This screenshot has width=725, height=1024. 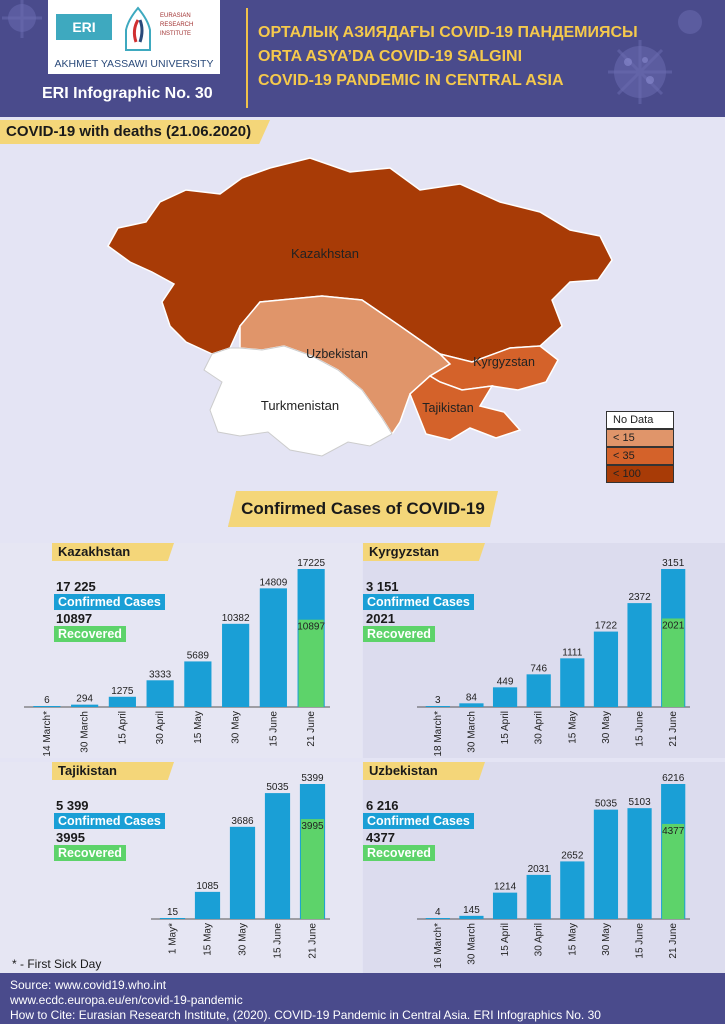 I want to click on data-label-recovered: 4377, so click(x=673, y=831).